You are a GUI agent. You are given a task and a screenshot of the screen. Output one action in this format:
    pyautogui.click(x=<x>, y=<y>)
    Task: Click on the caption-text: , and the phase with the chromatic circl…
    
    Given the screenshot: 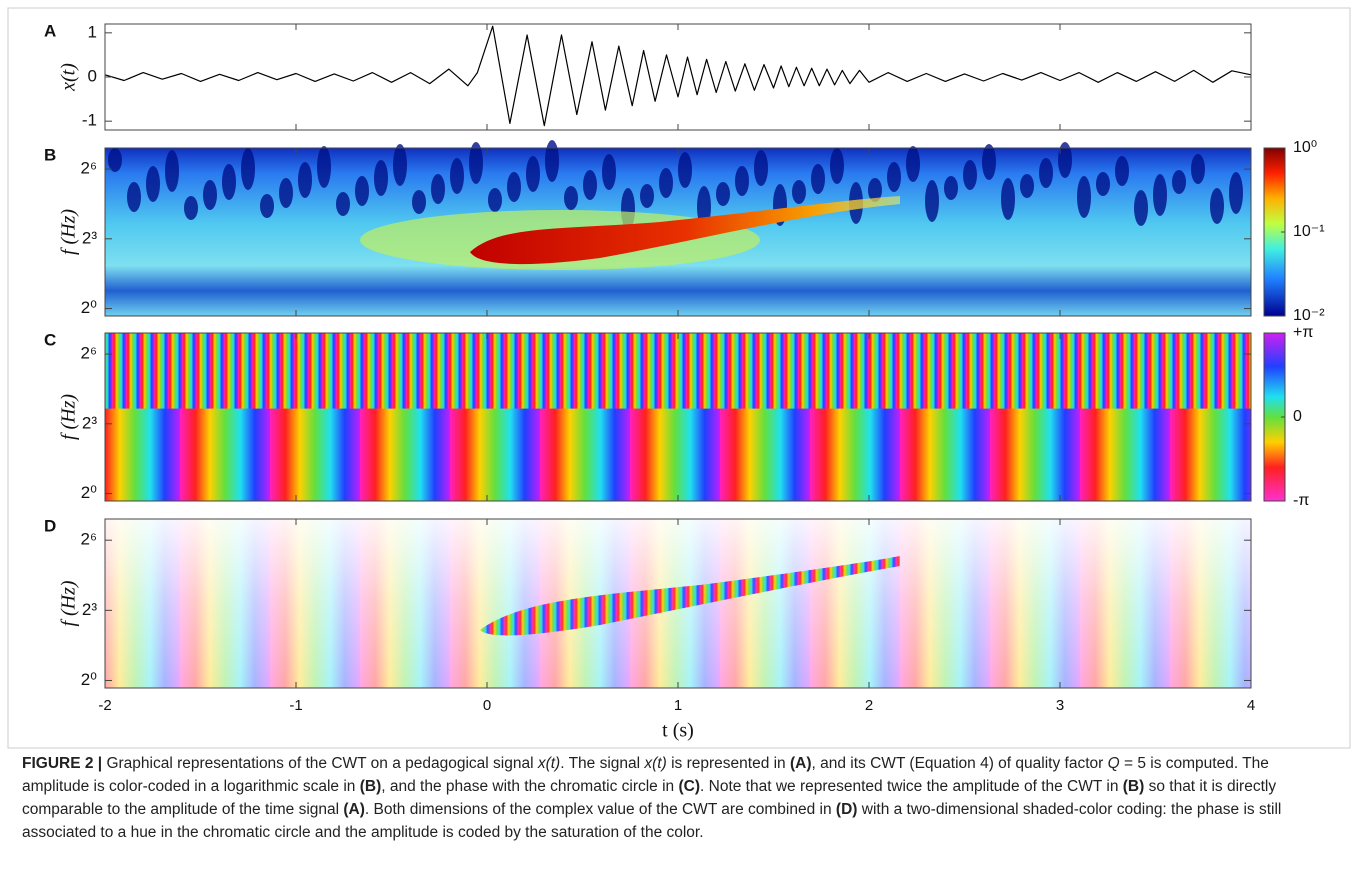 What is the action you would take?
    pyautogui.click(x=530, y=786)
    